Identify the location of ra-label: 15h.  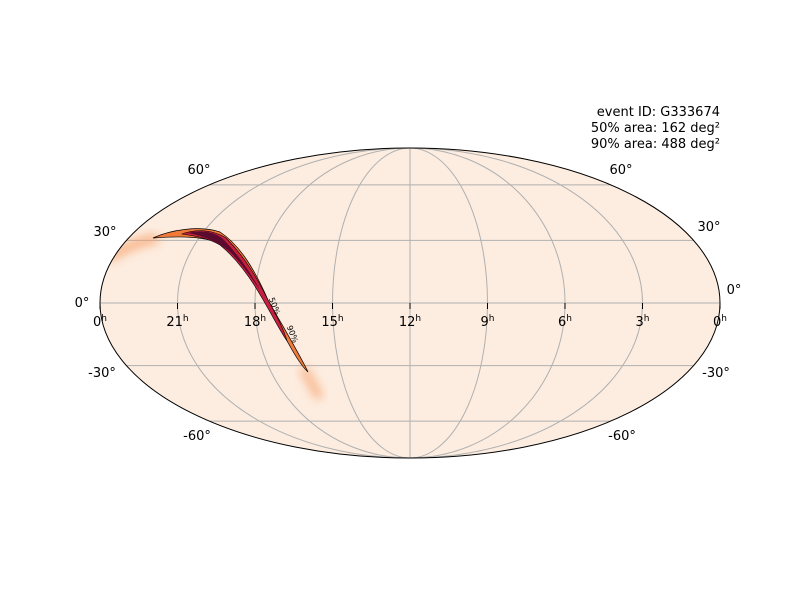
(332, 322).